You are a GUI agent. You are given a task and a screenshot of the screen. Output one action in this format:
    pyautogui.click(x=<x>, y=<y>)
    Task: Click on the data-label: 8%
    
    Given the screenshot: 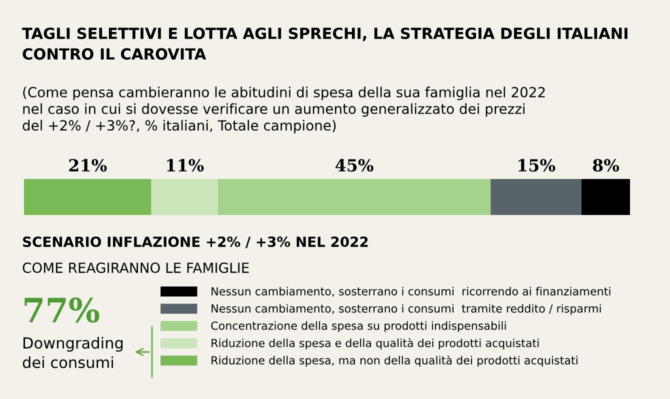 What is the action you would take?
    pyautogui.click(x=606, y=165)
    